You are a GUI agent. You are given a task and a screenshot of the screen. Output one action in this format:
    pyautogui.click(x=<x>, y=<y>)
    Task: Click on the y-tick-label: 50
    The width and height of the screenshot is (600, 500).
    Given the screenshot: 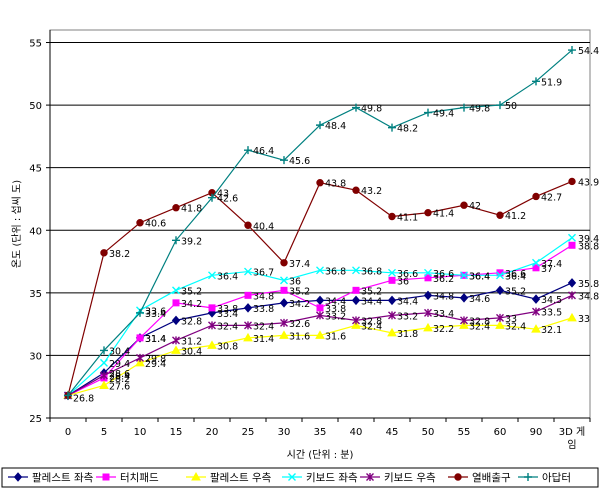 What is the action you would take?
    pyautogui.click(x=35, y=106)
    